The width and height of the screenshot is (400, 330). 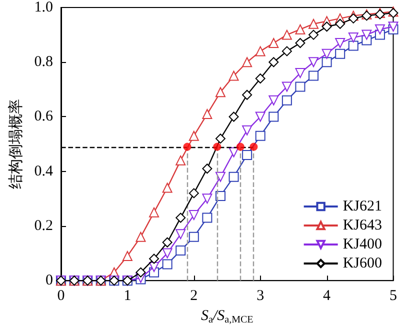 What do you see at coordinates (43, 8) in the screenshot?
I see `y-tick-label: 1.0` at bounding box center [43, 8].